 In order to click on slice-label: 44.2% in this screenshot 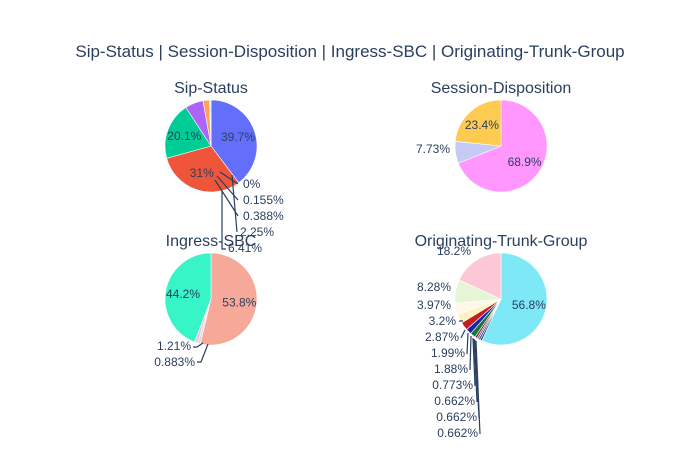, I will do `click(183, 294)`.